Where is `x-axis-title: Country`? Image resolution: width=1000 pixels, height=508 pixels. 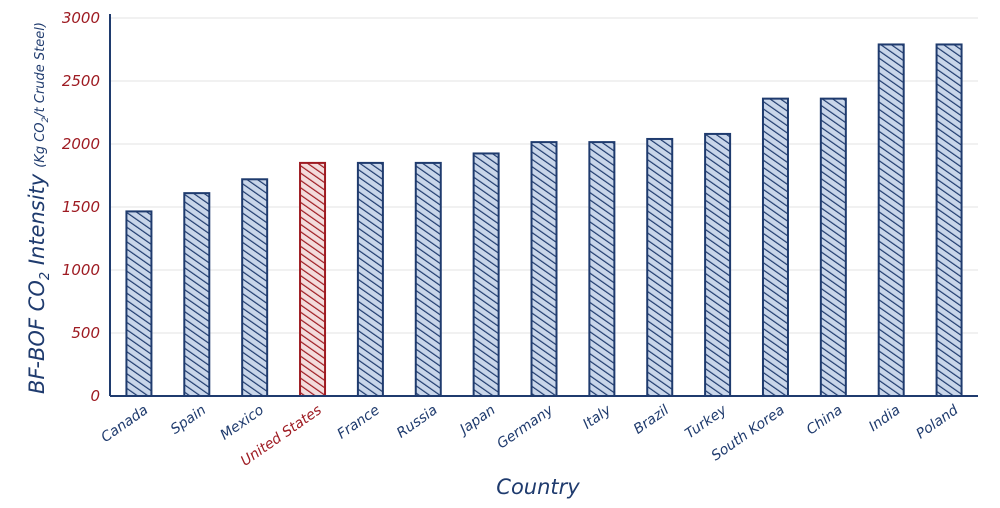
x-axis-title: Country is located at coordinates (538, 487).